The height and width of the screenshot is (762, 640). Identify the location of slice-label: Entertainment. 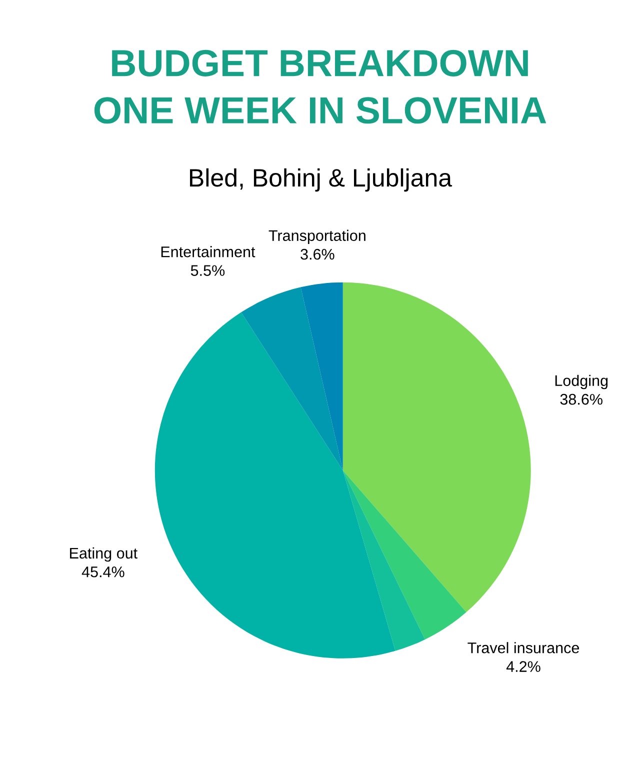
(208, 252).